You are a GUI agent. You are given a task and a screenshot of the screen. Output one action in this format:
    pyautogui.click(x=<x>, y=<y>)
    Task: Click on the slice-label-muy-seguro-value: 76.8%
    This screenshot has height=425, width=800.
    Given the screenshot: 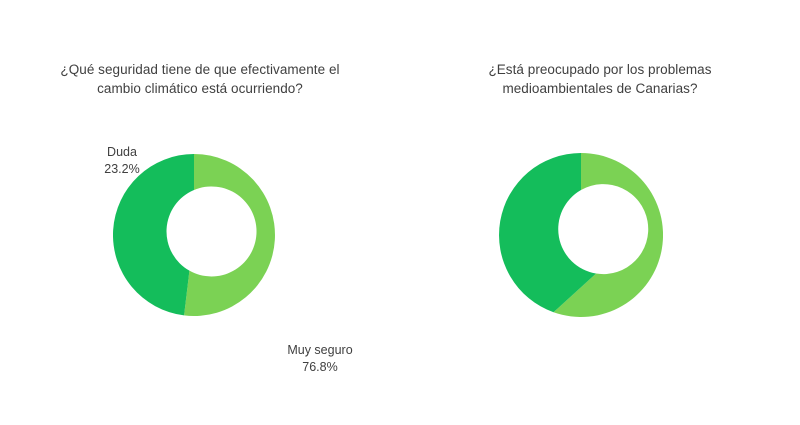 What is the action you would take?
    pyautogui.click(x=320, y=367)
    